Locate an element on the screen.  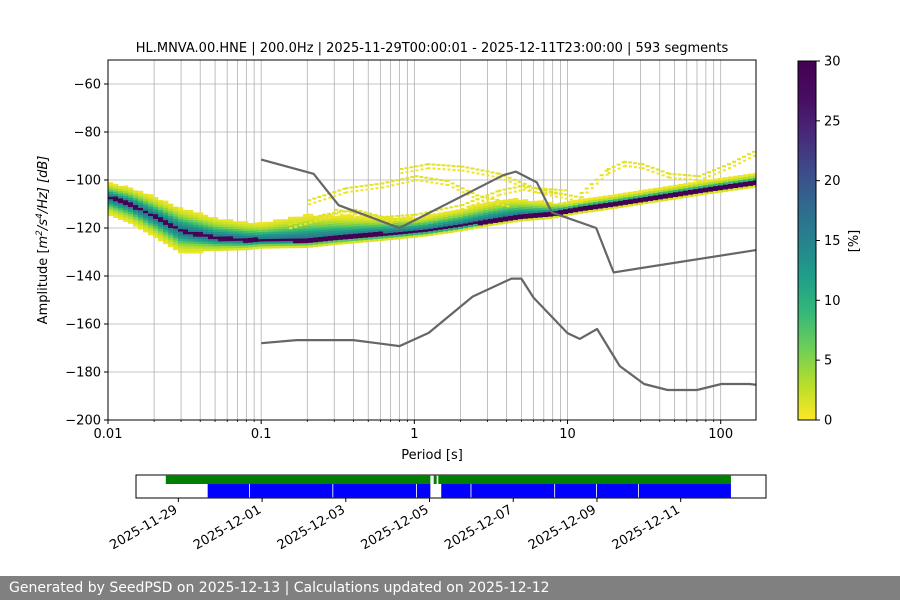
data-availability-bar is located at coordinates (298, 479).